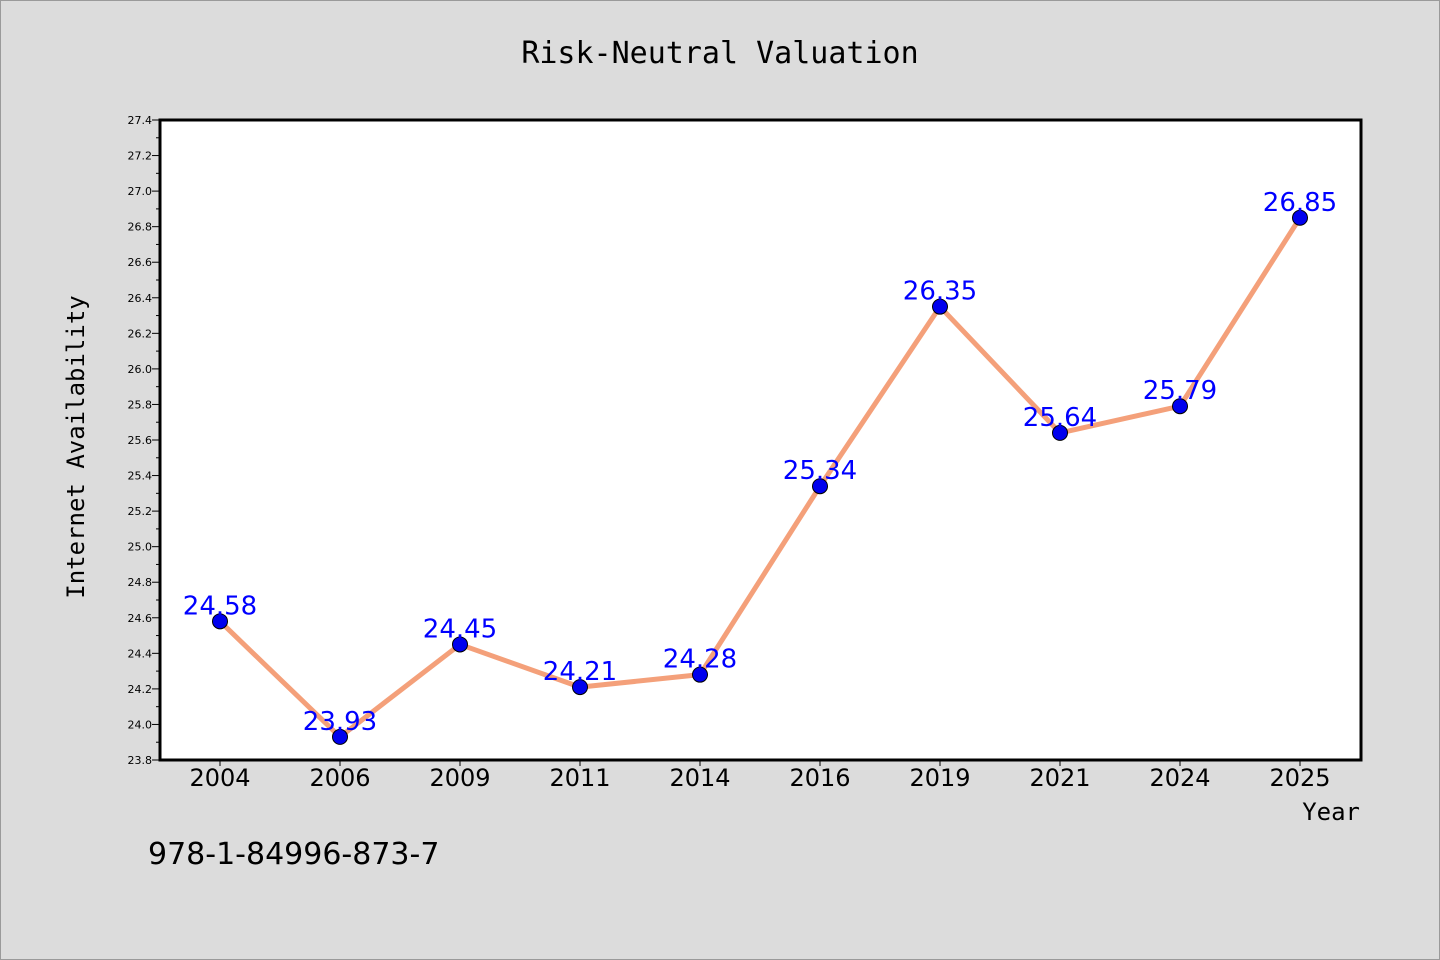 The image size is (1440, 960). What do you see at coordinates (140, 760) in the screenshot?
I see `y-tick-label: 23.8` at bounding box center [140, 760].